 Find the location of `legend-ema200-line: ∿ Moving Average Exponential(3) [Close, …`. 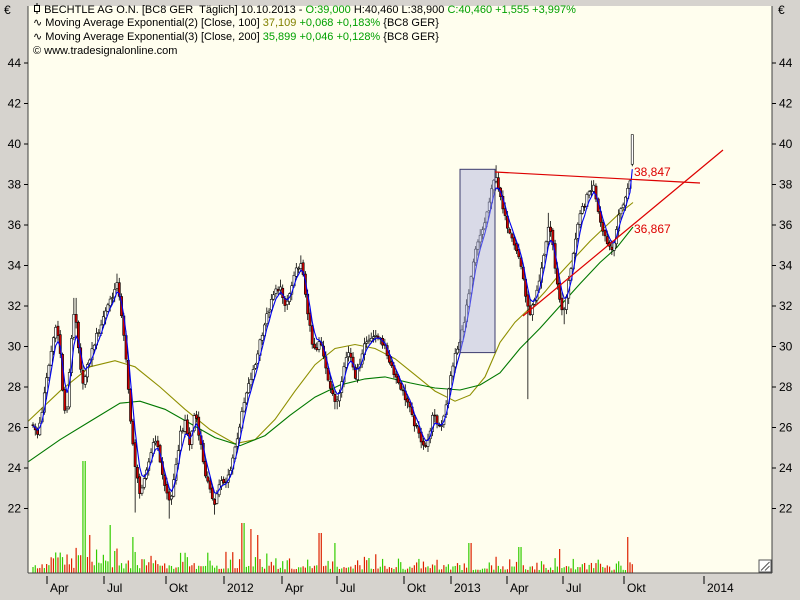

legend-ema200-line: ∿ Moving Average Exponential(3) [Close, … is located at coordinates (304, 37).